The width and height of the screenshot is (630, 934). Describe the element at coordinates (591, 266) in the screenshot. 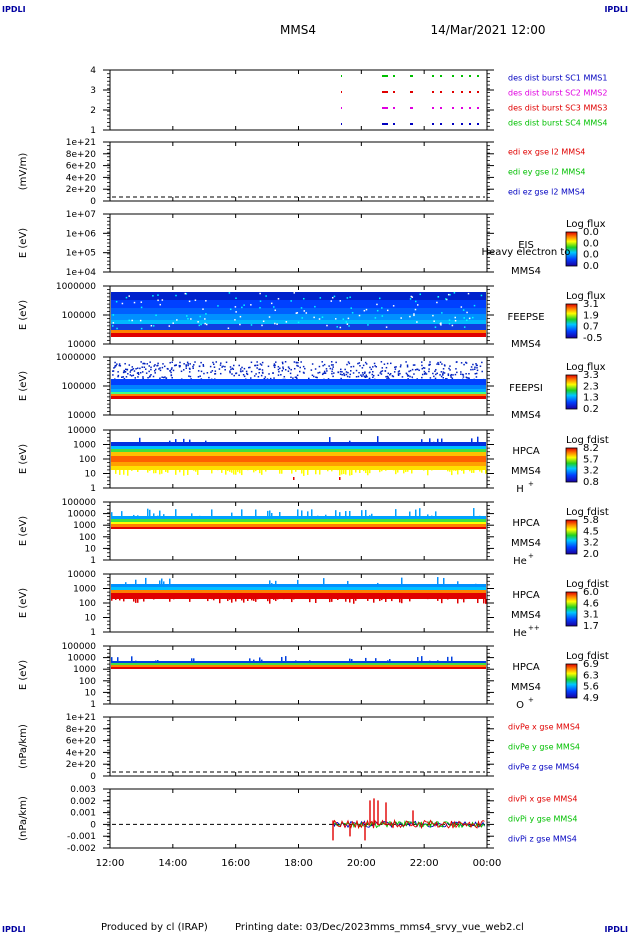

I see `eis-colorbar-tick: 0.0` at that location.